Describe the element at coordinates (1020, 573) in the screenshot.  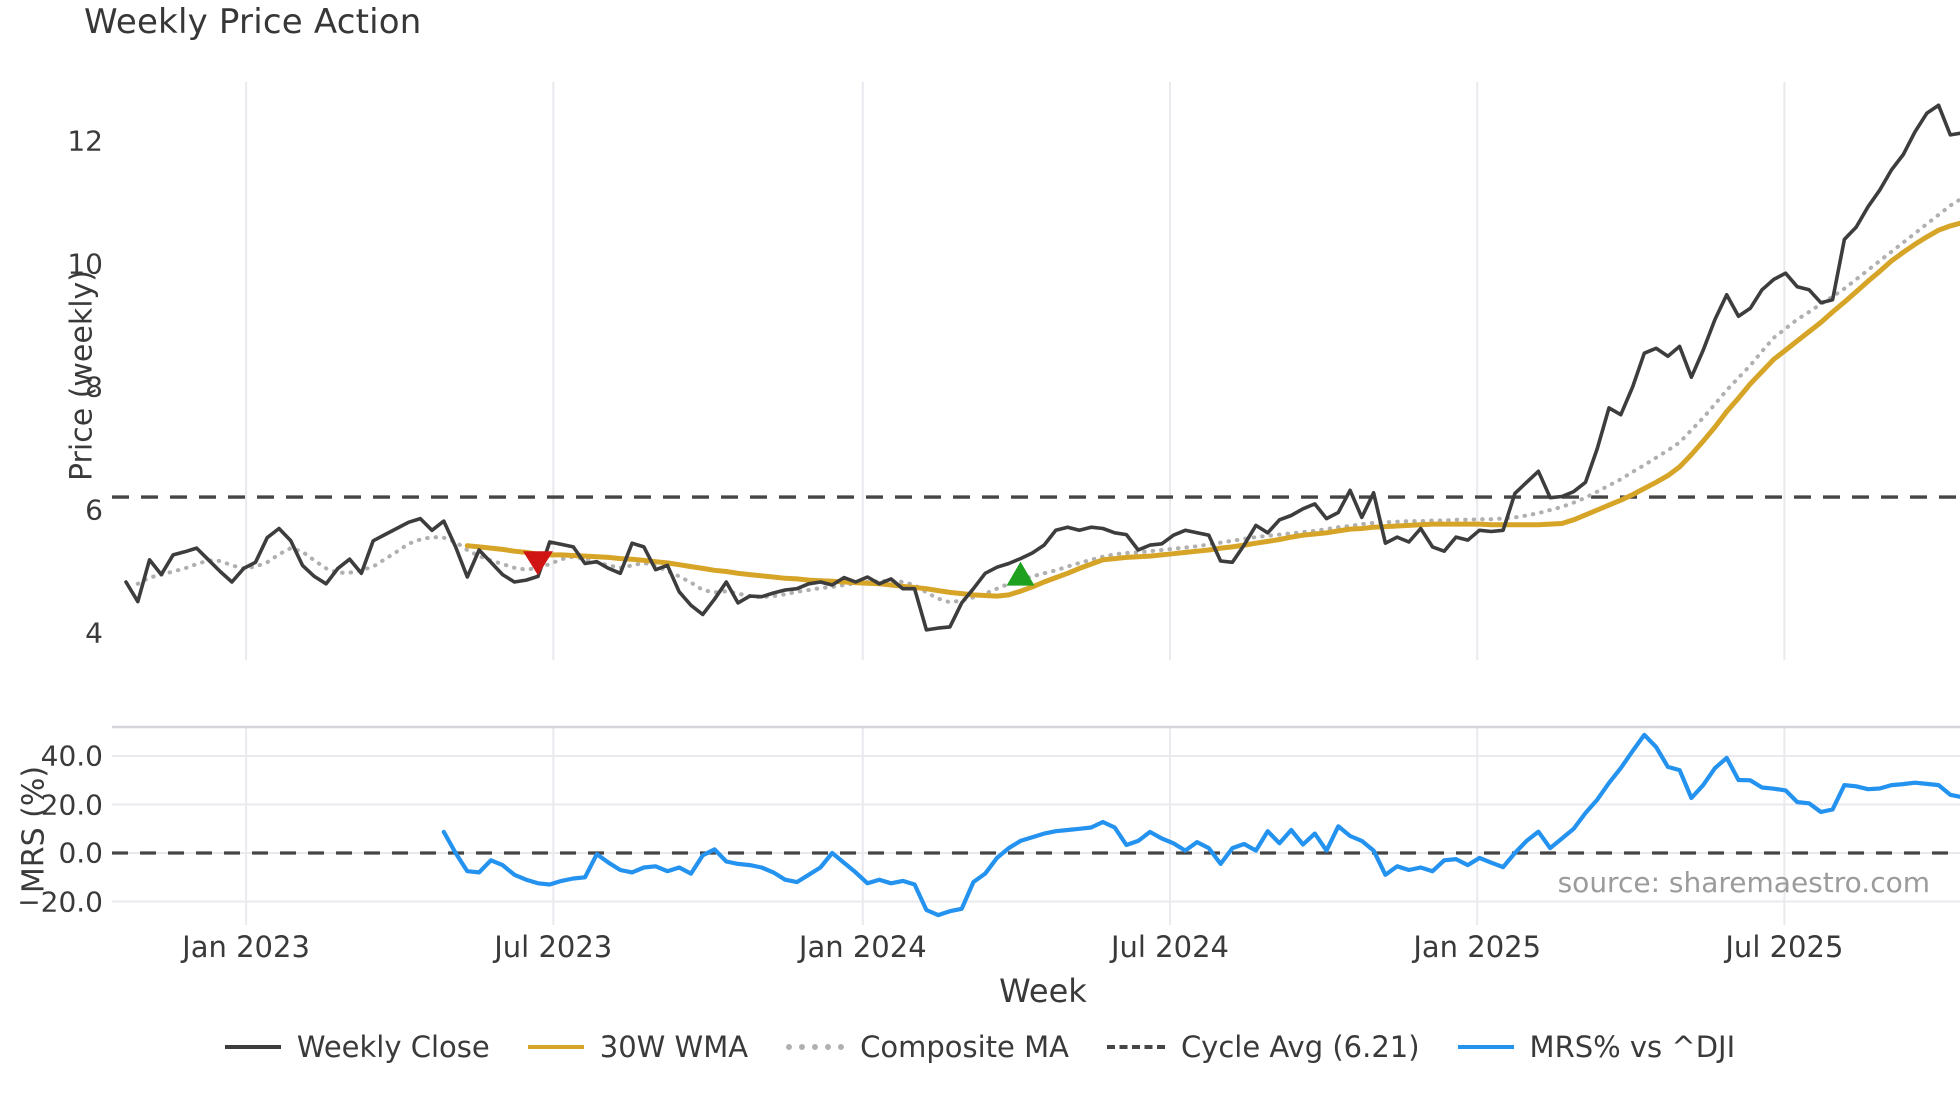
I see `buy-triangle-up-marker` at that location.